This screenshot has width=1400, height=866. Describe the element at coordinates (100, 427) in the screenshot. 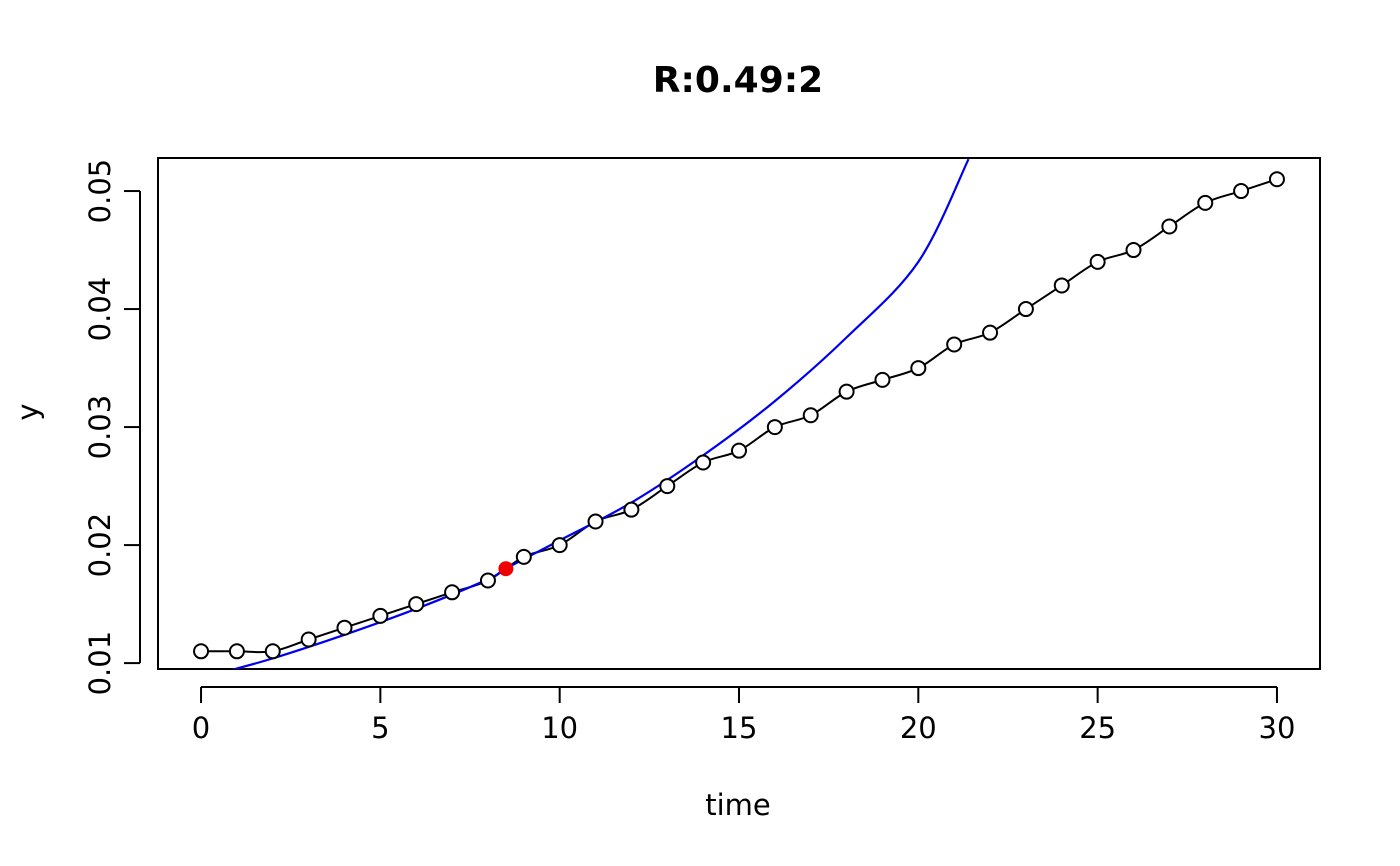

I see `y-tick-label: 0.03` at that location.